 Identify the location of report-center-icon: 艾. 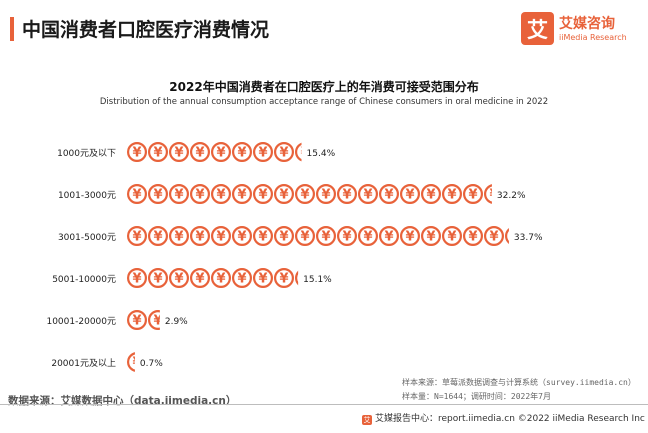
(367, 420).